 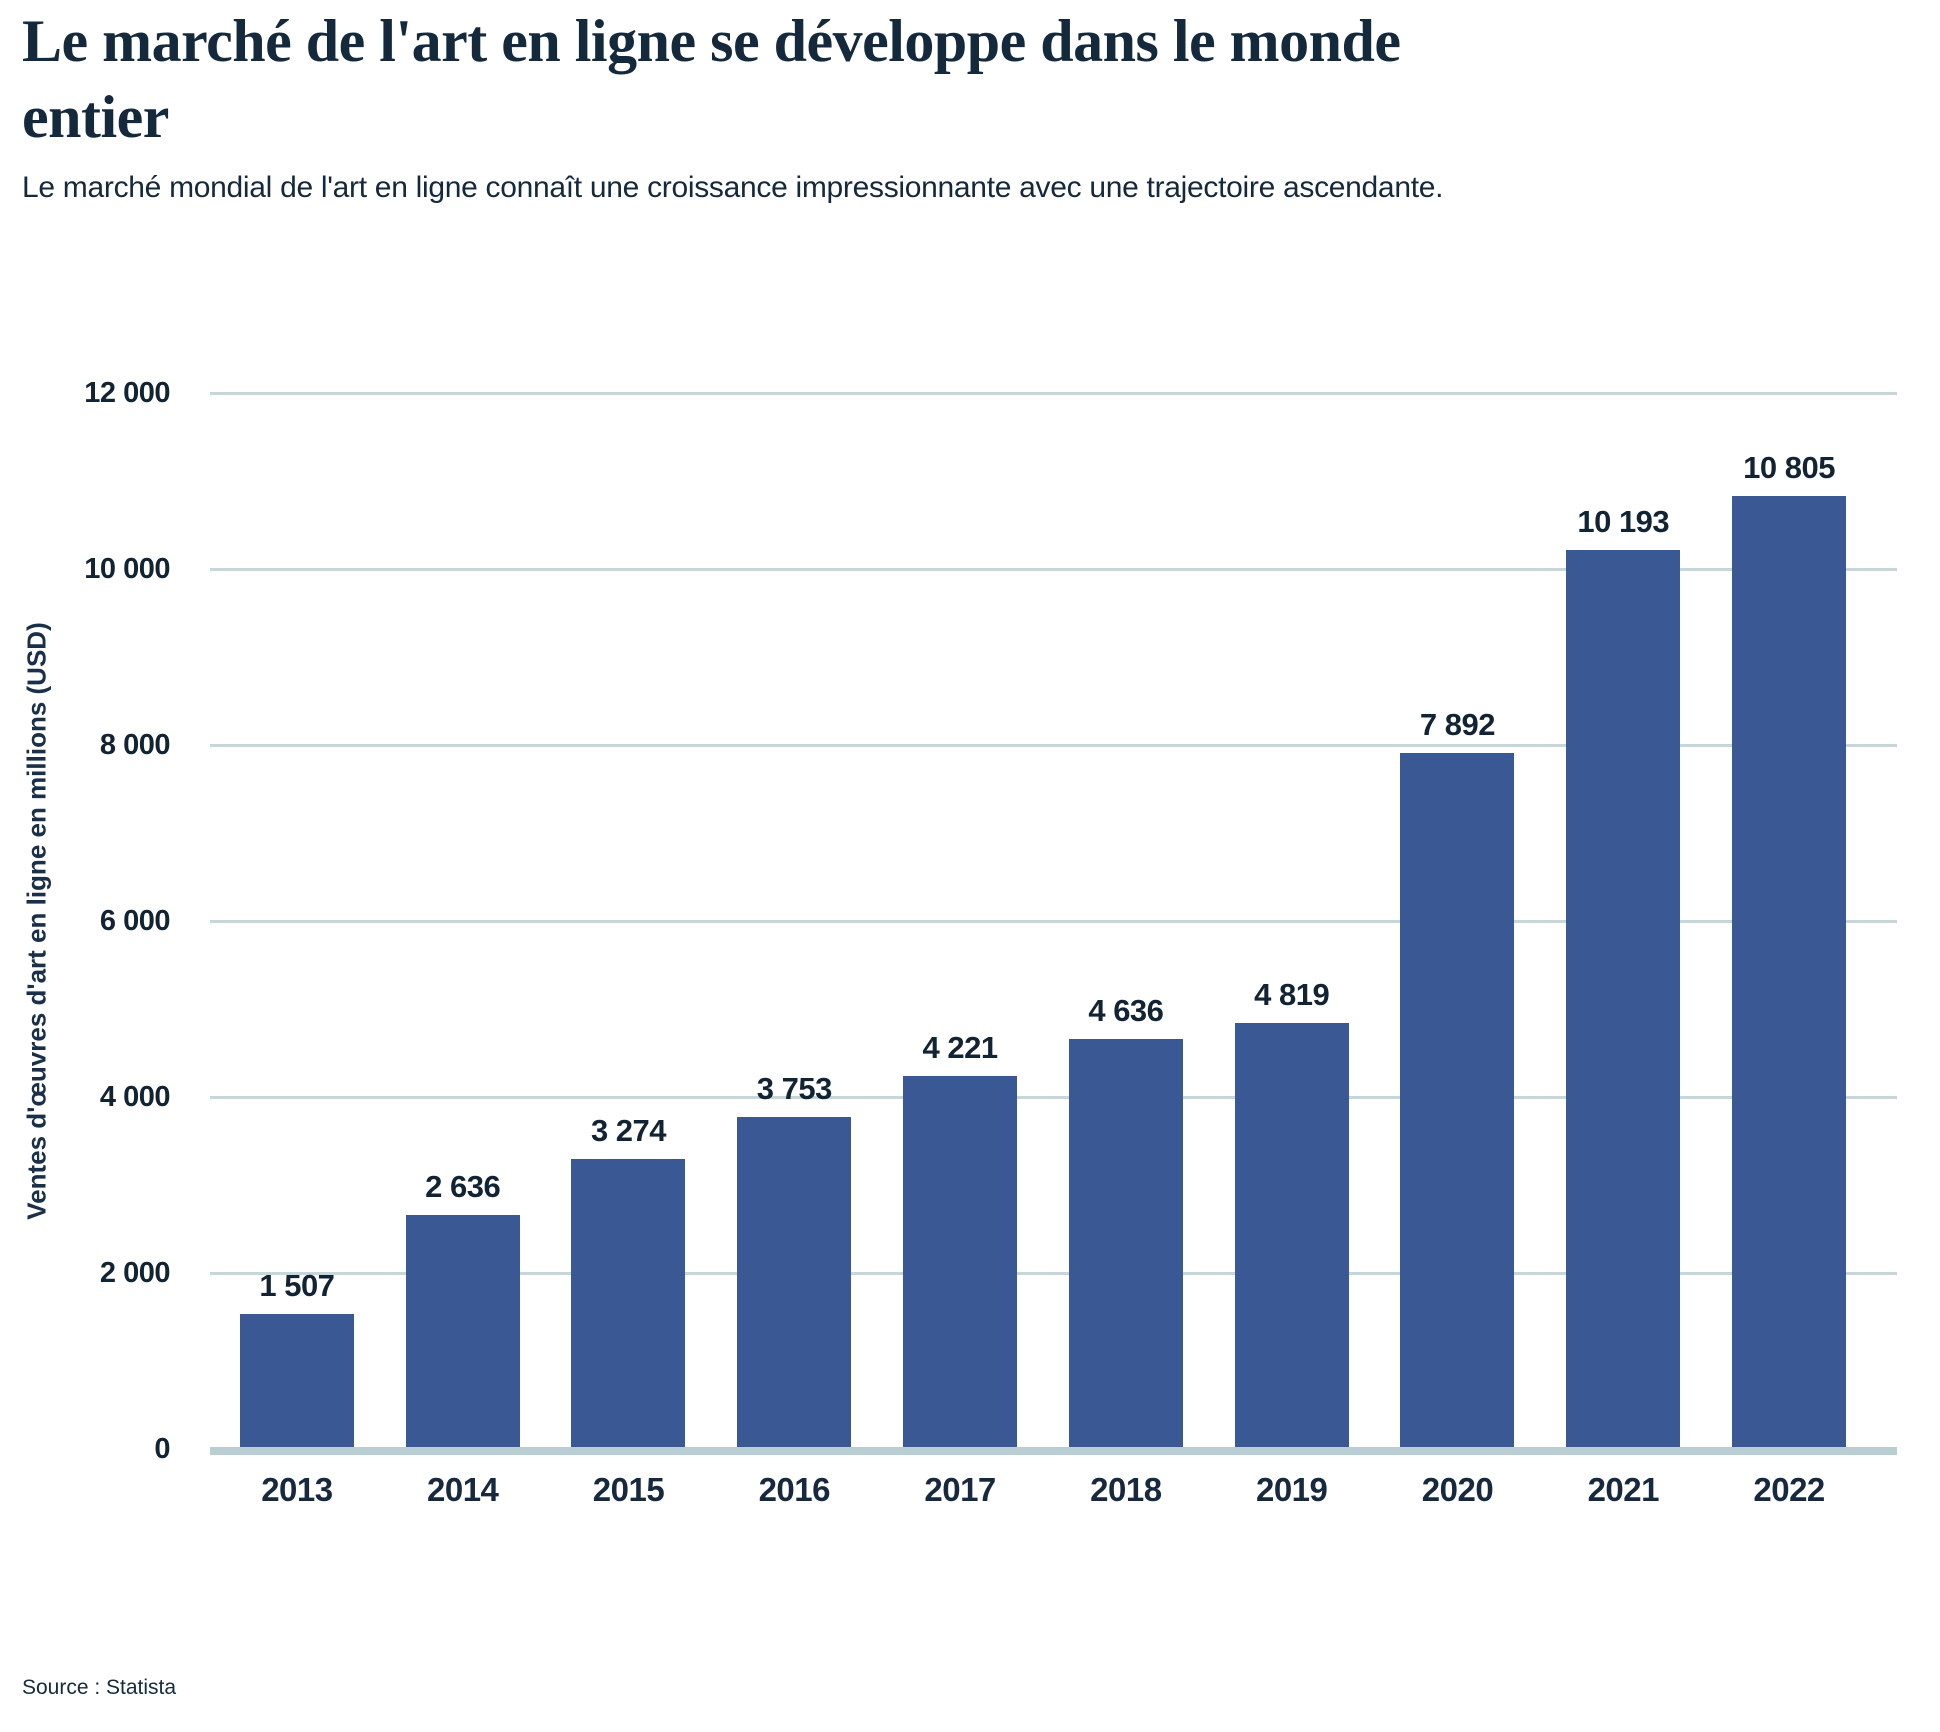 What do you see at coordinates (1457, 1489) in the screenshot?
I see `x-axis-label: 2020` at bounding box center [1457, 1489].